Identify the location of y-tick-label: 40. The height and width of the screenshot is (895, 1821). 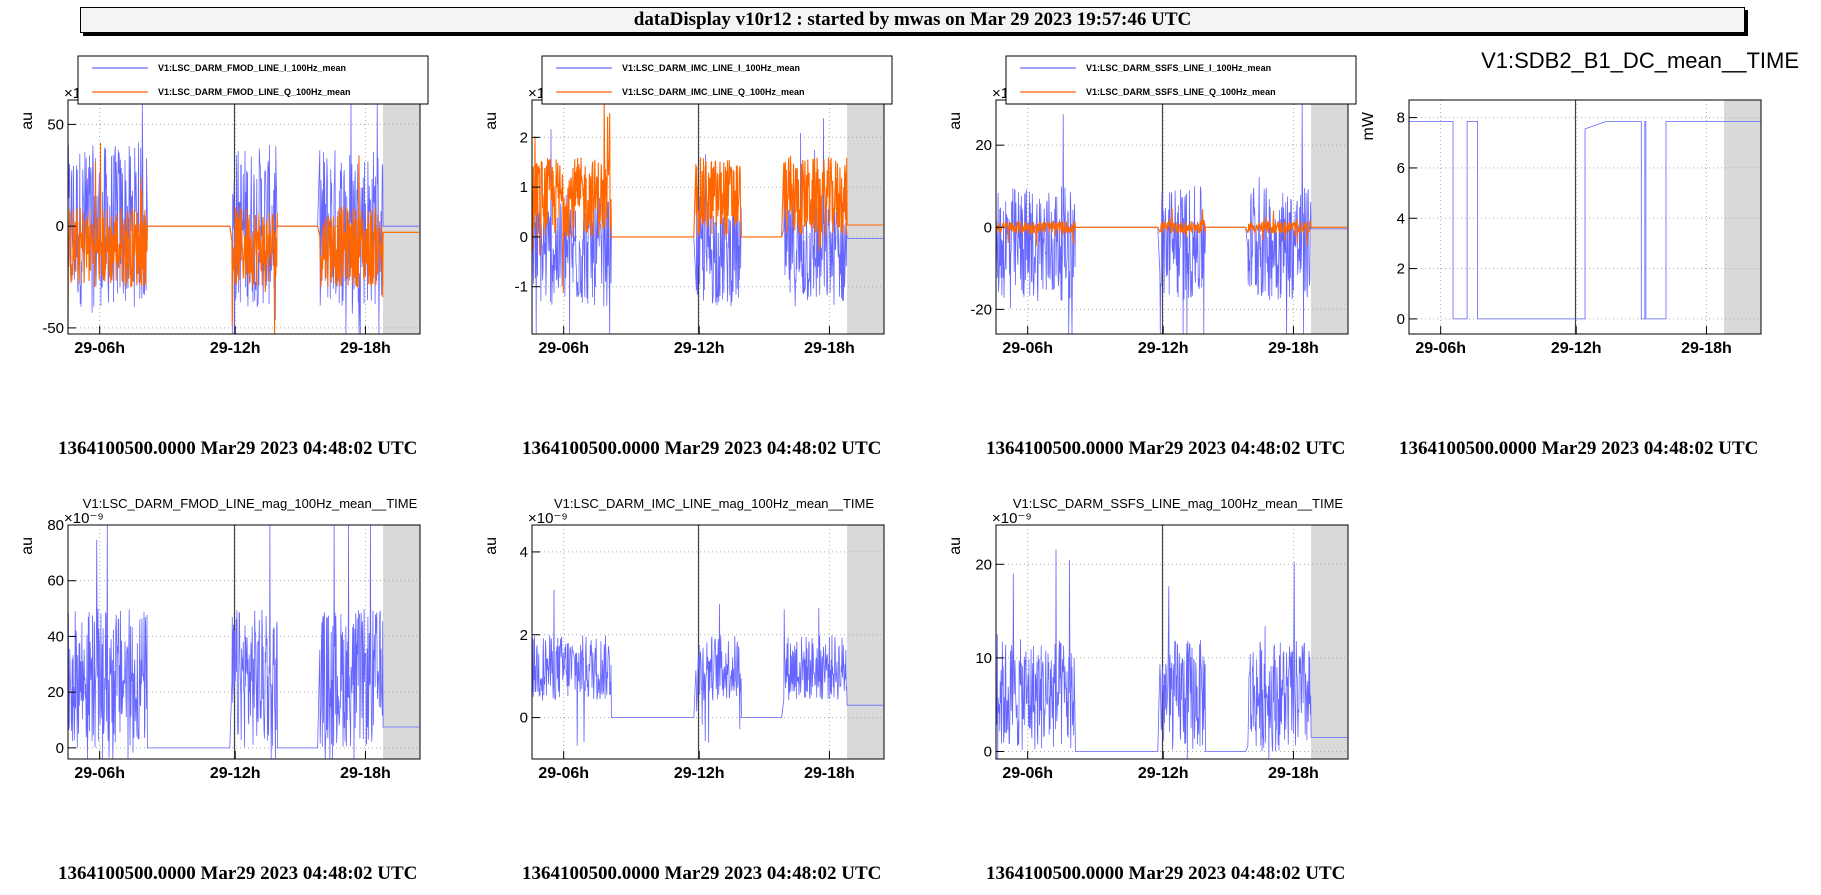
(55, 636).